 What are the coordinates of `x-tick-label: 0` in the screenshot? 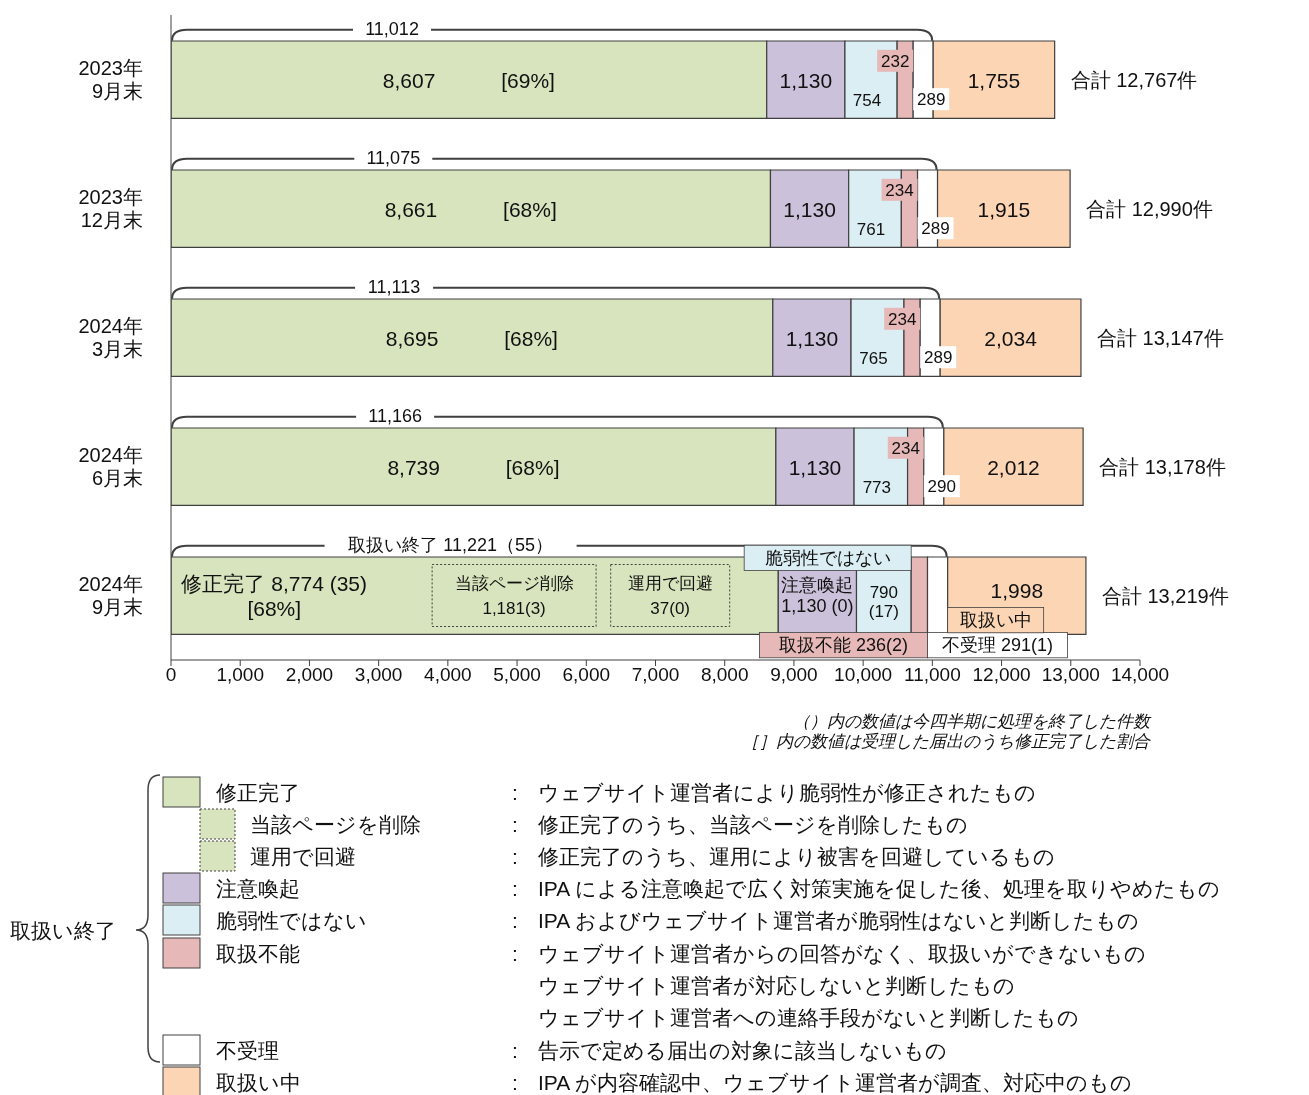 It's located at (171, 675).